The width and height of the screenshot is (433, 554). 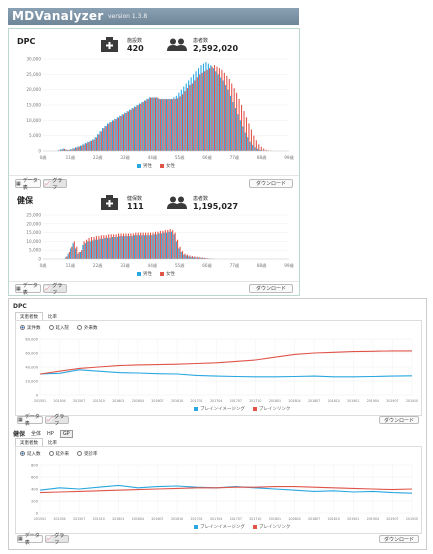 What do you see at coordinates (109, 202) in the screenshot?
I see `hospital-icon` at bounding box center [109, 202].